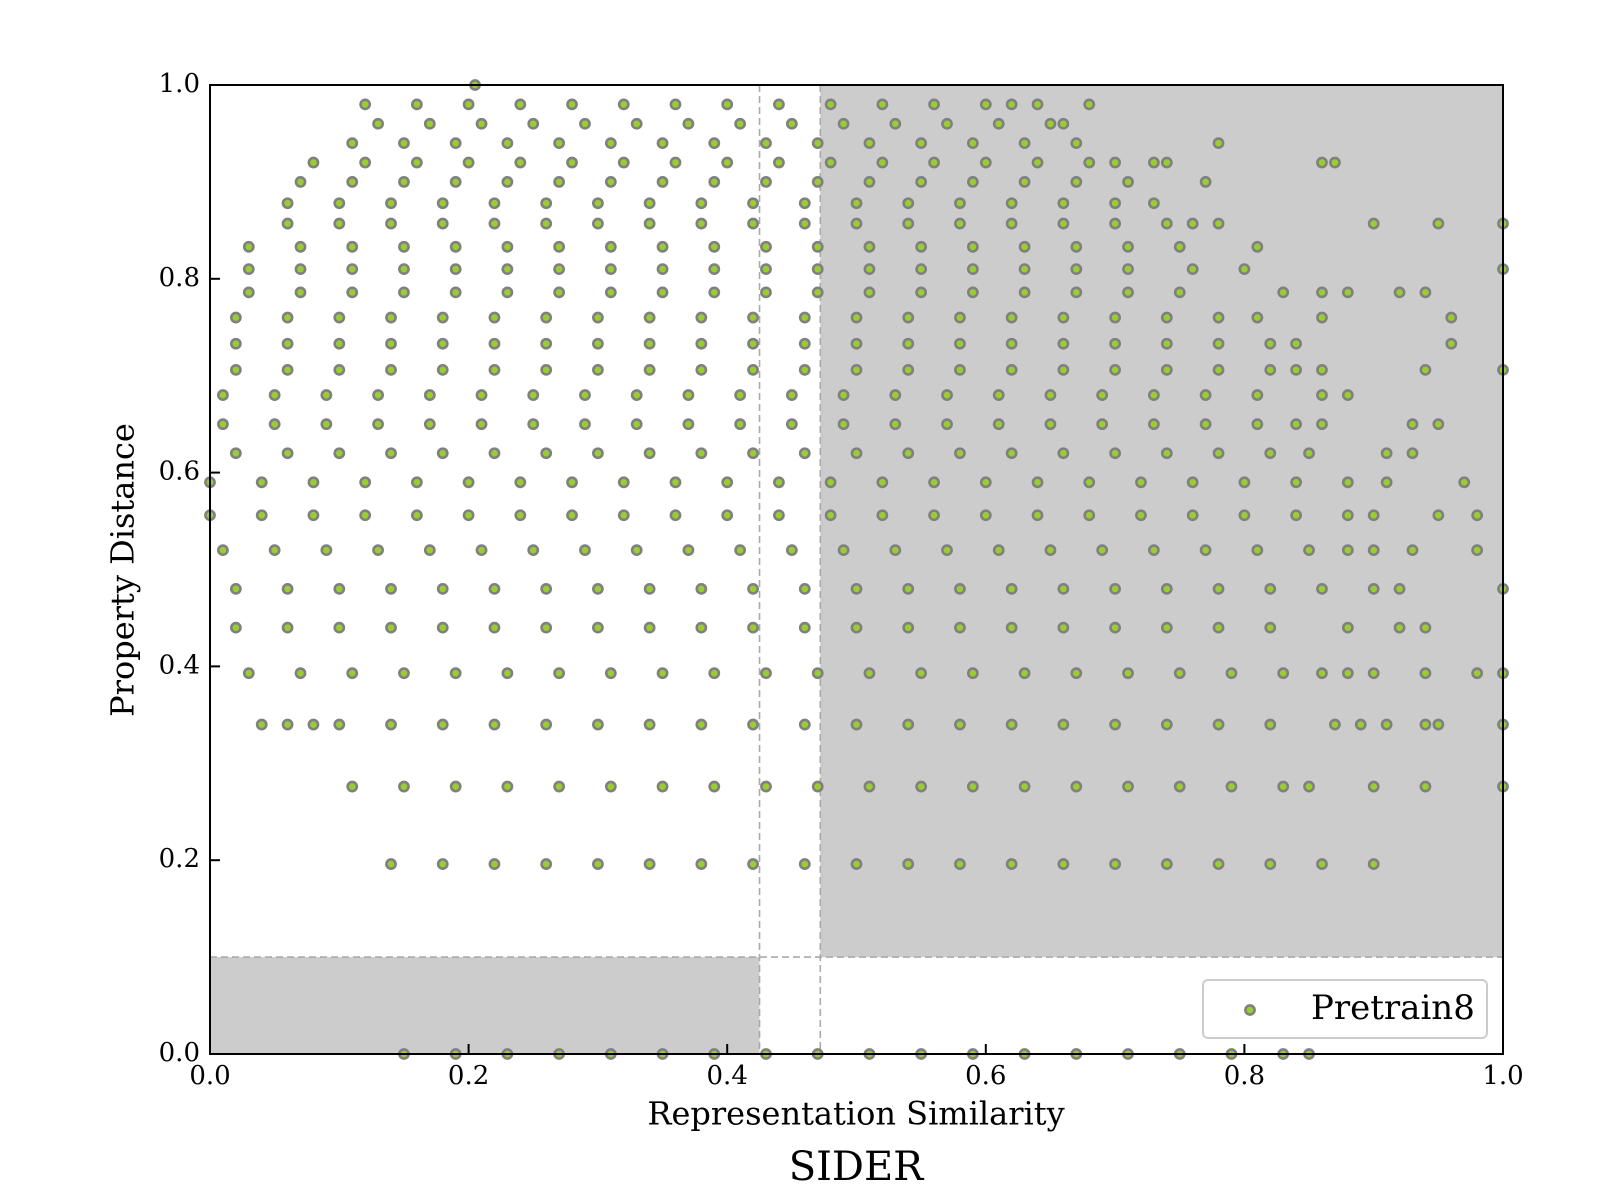 The width and height of the screenshot is (1600, 1200). What do you see at coordinates (1250, 1010) in the screenshot?
I see `legend-marker` at bounding box center [1250, 1010].